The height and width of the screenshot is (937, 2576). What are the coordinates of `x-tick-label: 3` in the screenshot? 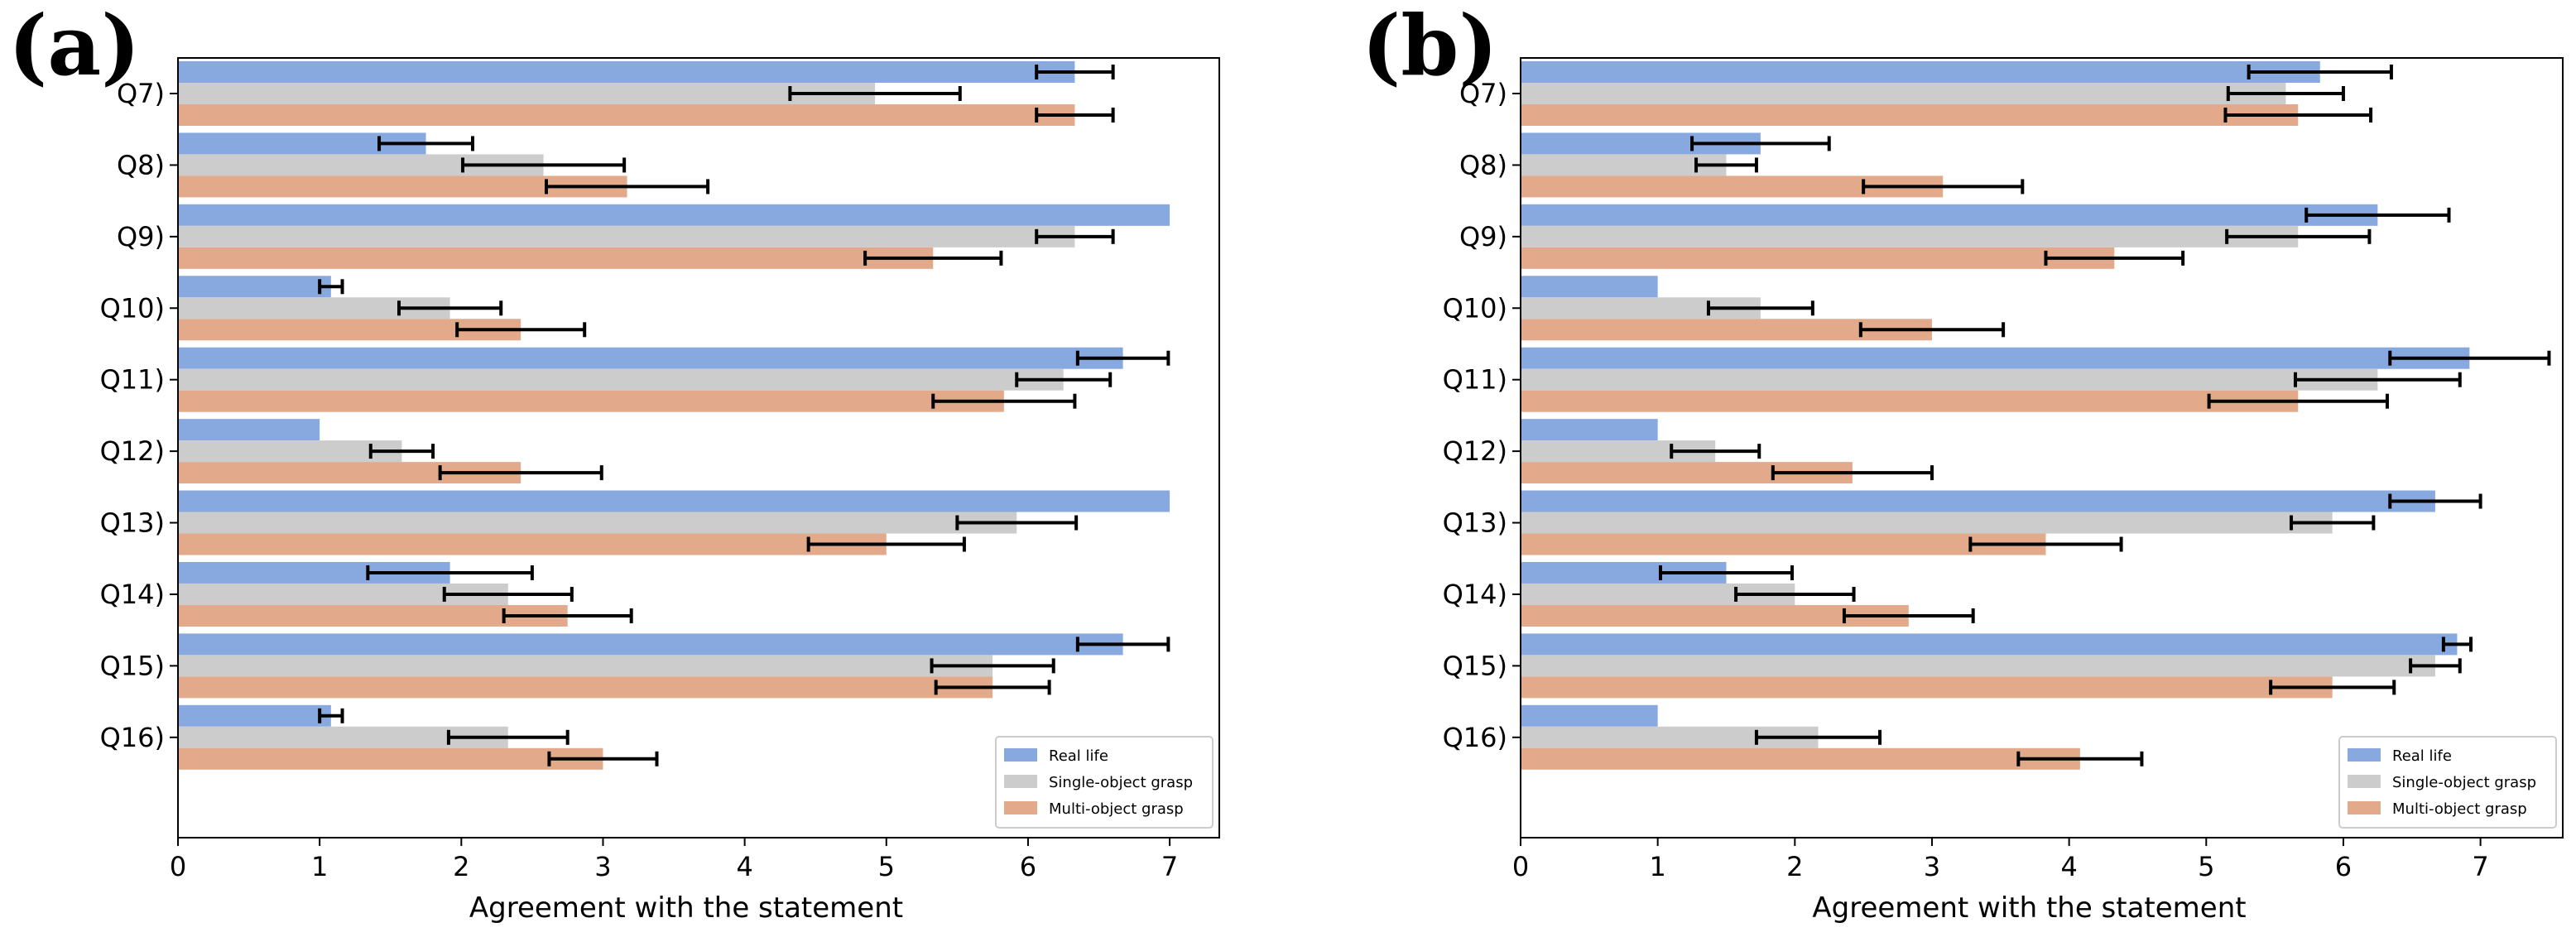 It's located at (1932, 866).